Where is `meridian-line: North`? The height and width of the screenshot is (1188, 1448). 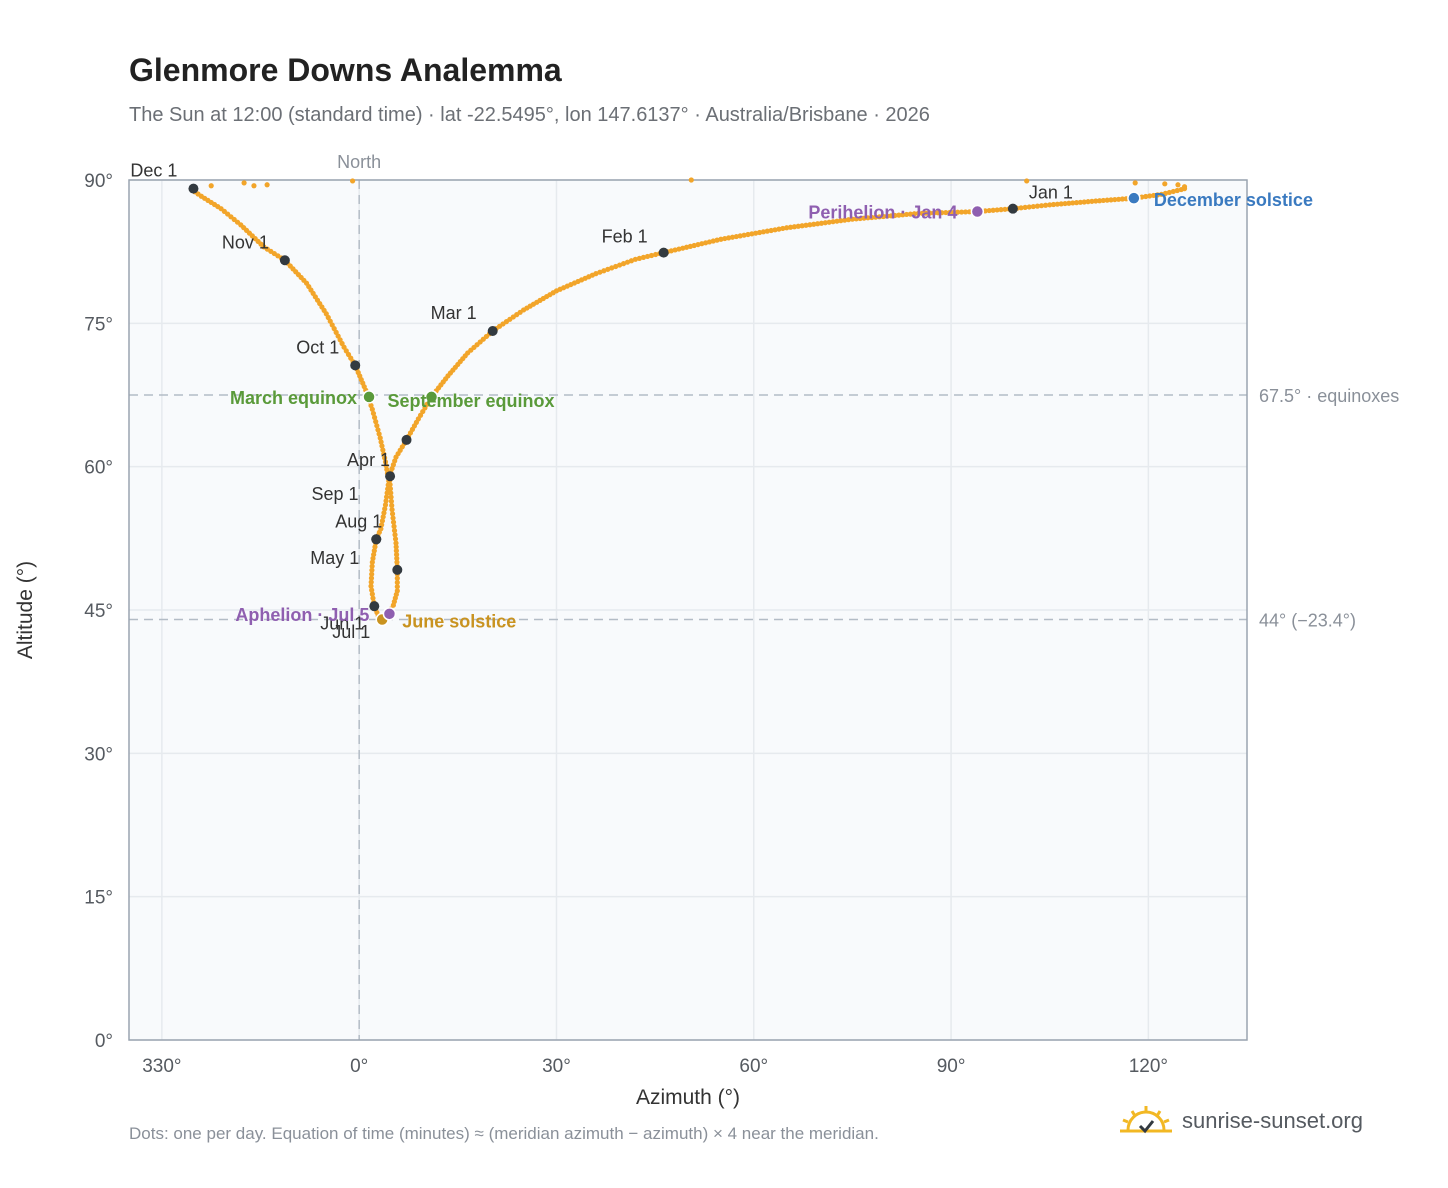 meridian-line: North is located at coordinates (359, 596).